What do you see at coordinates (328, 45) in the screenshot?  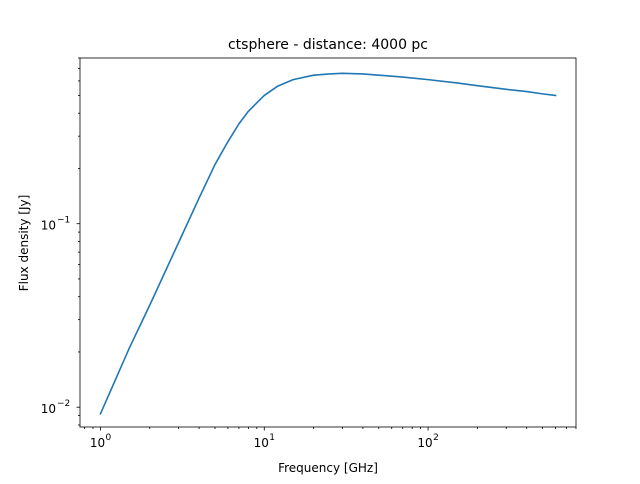 I see `chart-title: ctsphere - distance: 4000 pc` at bounding box center [328, 45].